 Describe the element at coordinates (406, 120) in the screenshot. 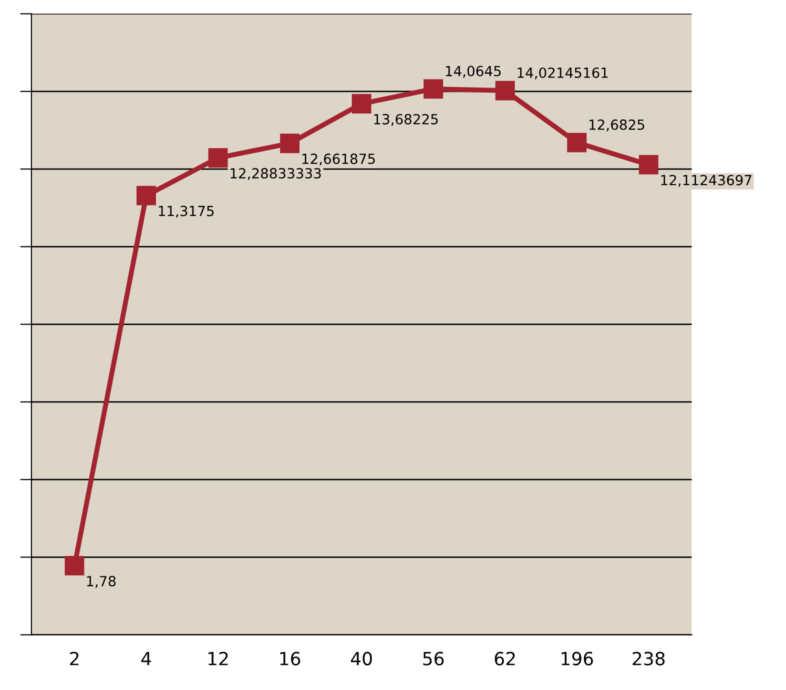

I see `data-label: 13,68225` at that location.